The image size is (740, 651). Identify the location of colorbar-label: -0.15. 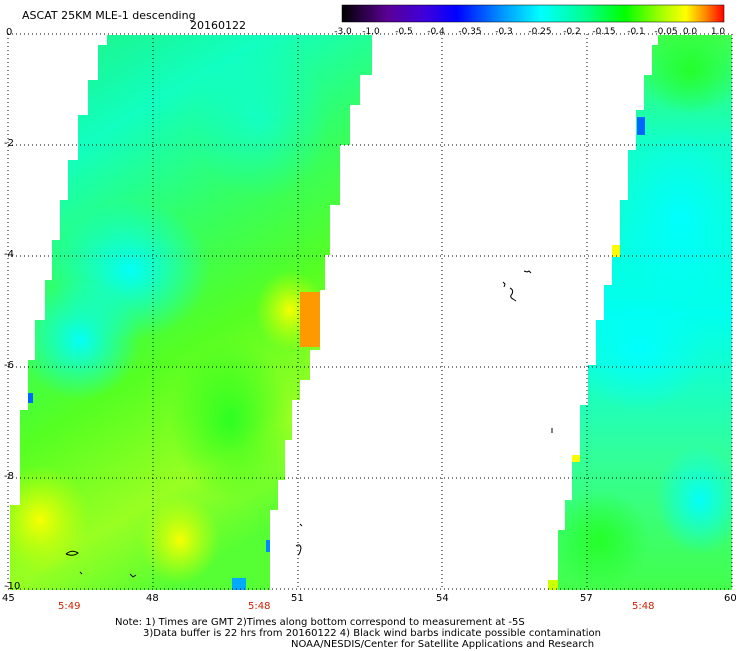
(604, 32).